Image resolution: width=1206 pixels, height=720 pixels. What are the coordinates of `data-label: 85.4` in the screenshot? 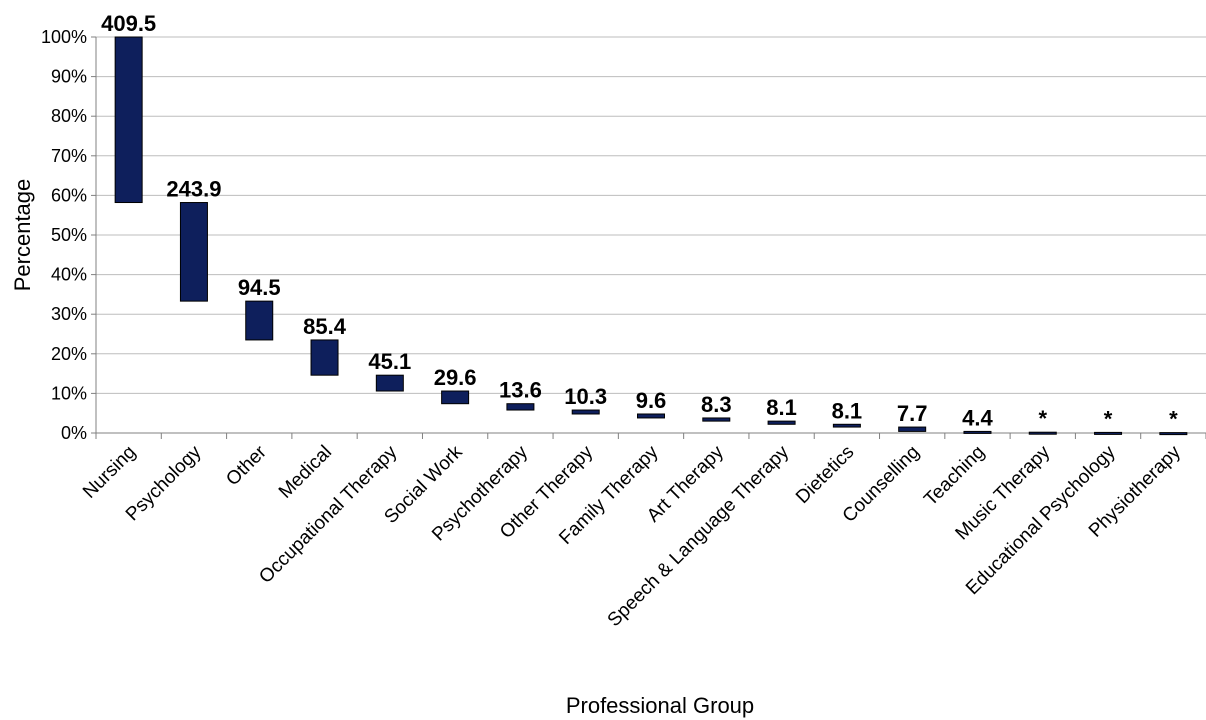 It's located at (325, 326).